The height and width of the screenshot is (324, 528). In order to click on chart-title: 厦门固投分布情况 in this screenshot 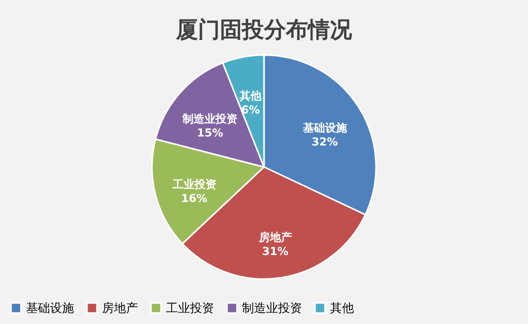, I will do `click(264, 30)`.